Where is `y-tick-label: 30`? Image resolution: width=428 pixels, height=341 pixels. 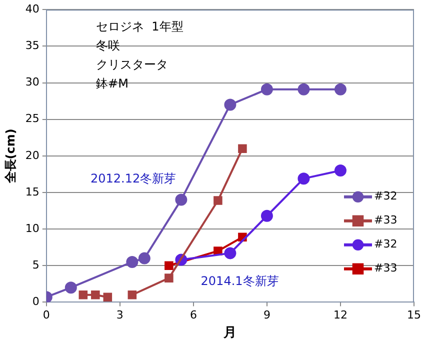 y-tick-label: 30 is located at coordinates (32, 82).